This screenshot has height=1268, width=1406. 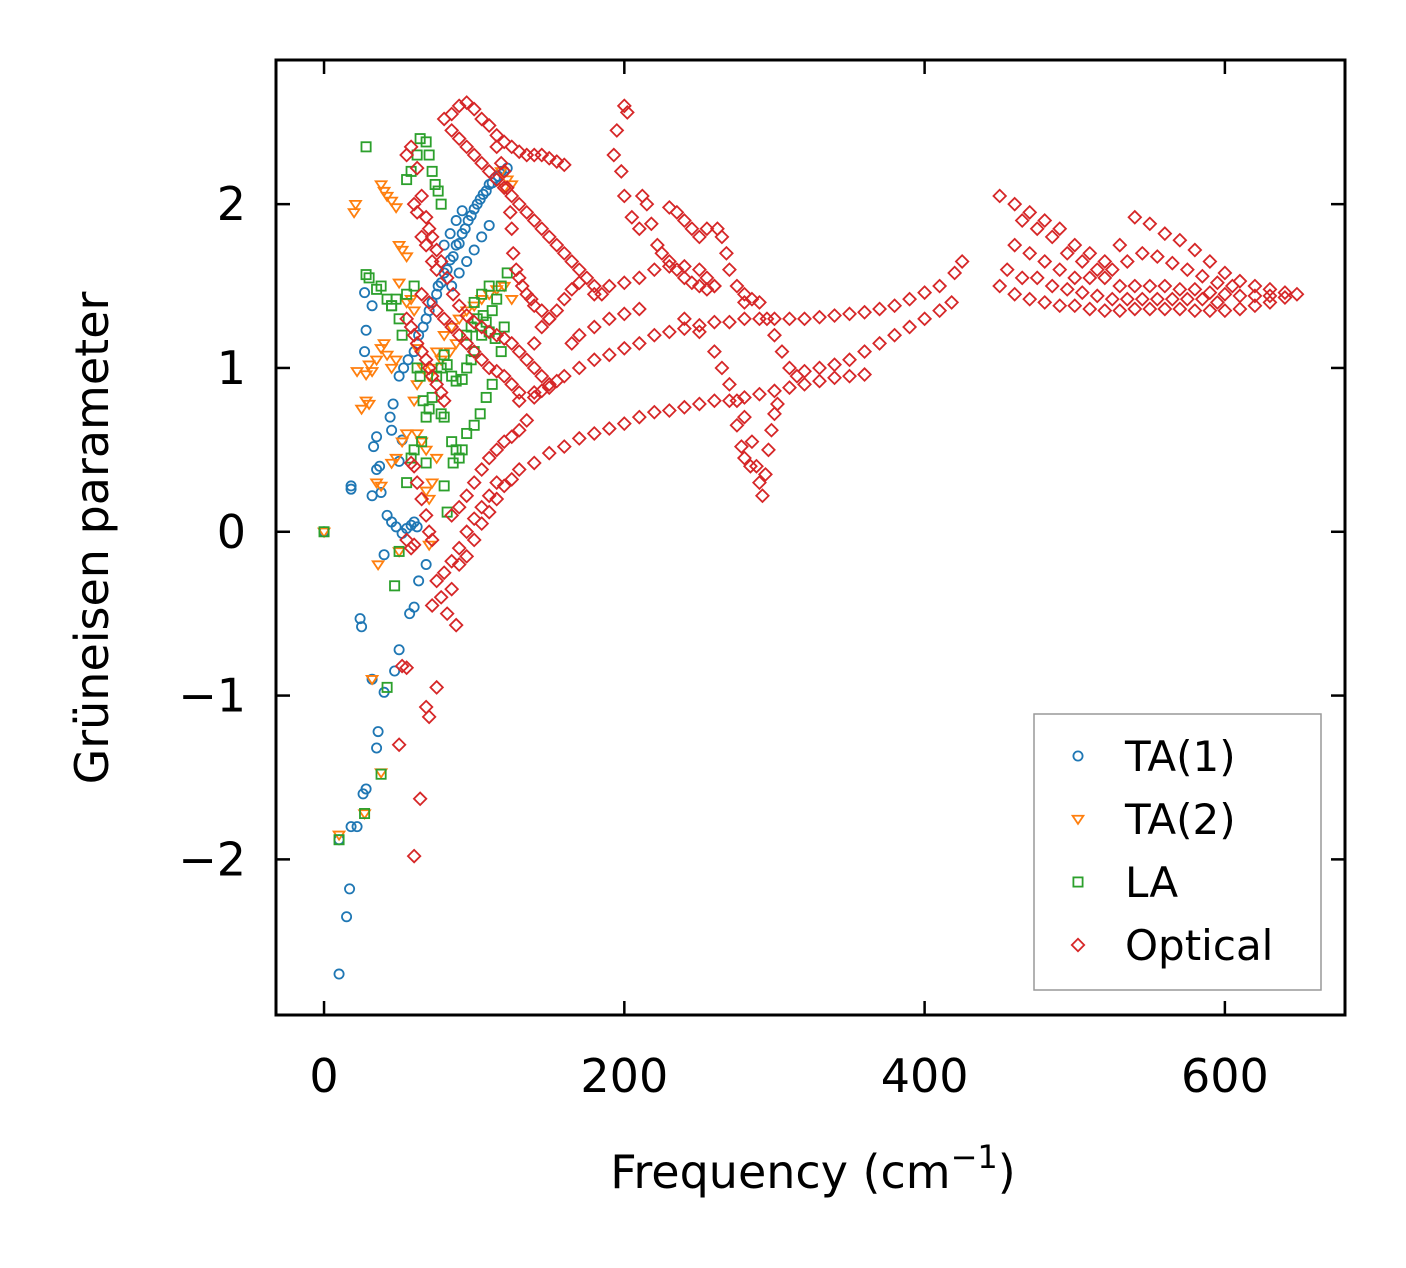 What do you see at coordinates (1225, 1076) in the screenshot?
I see `x-tick-label: 600` at bounding box center [1225, 1076].